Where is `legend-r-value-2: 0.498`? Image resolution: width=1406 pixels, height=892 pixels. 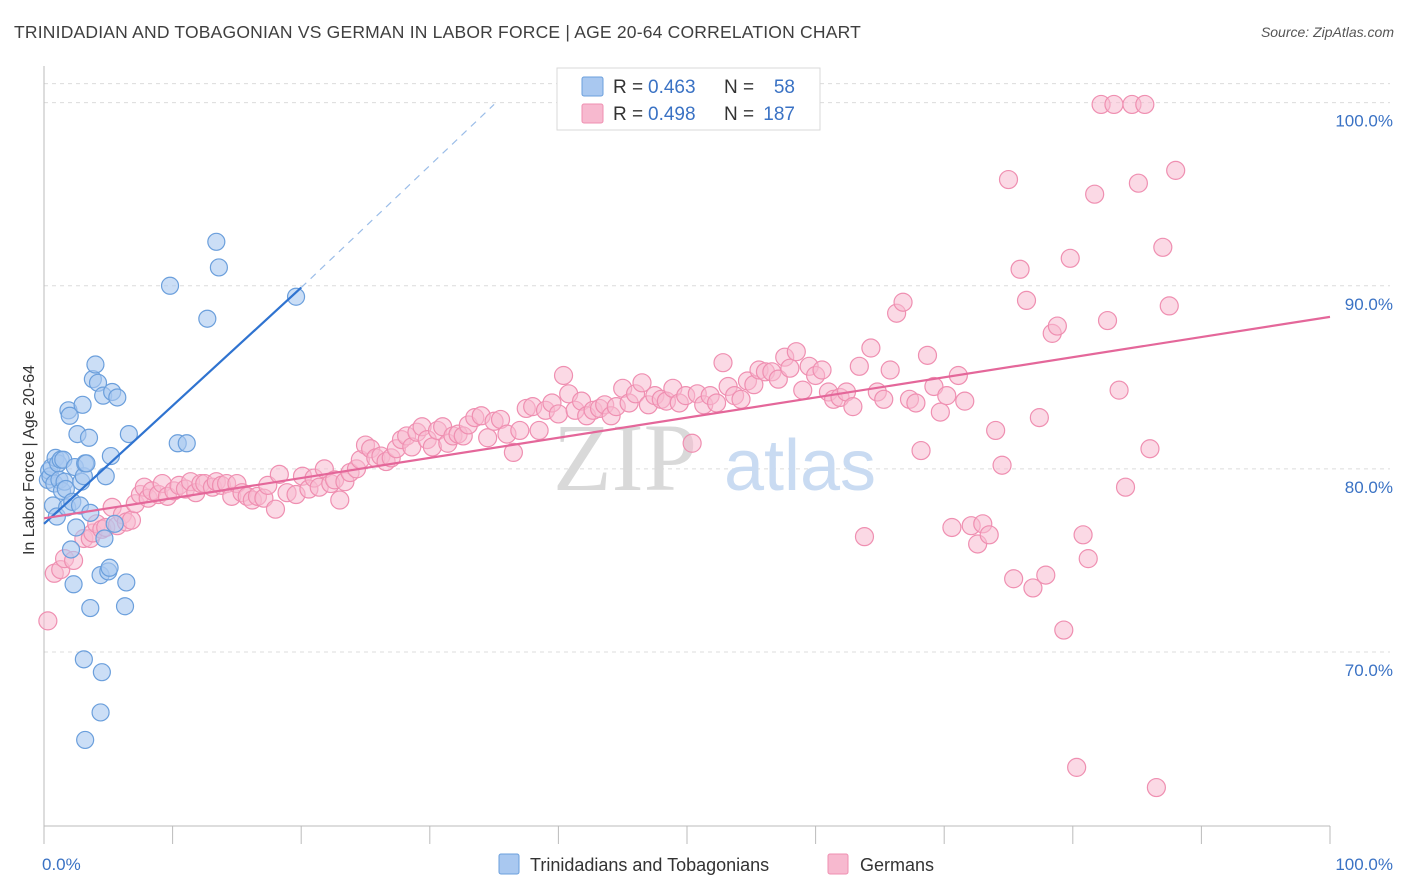 legend-r-value-2: 0.498 is located at coordinates (672, 114).